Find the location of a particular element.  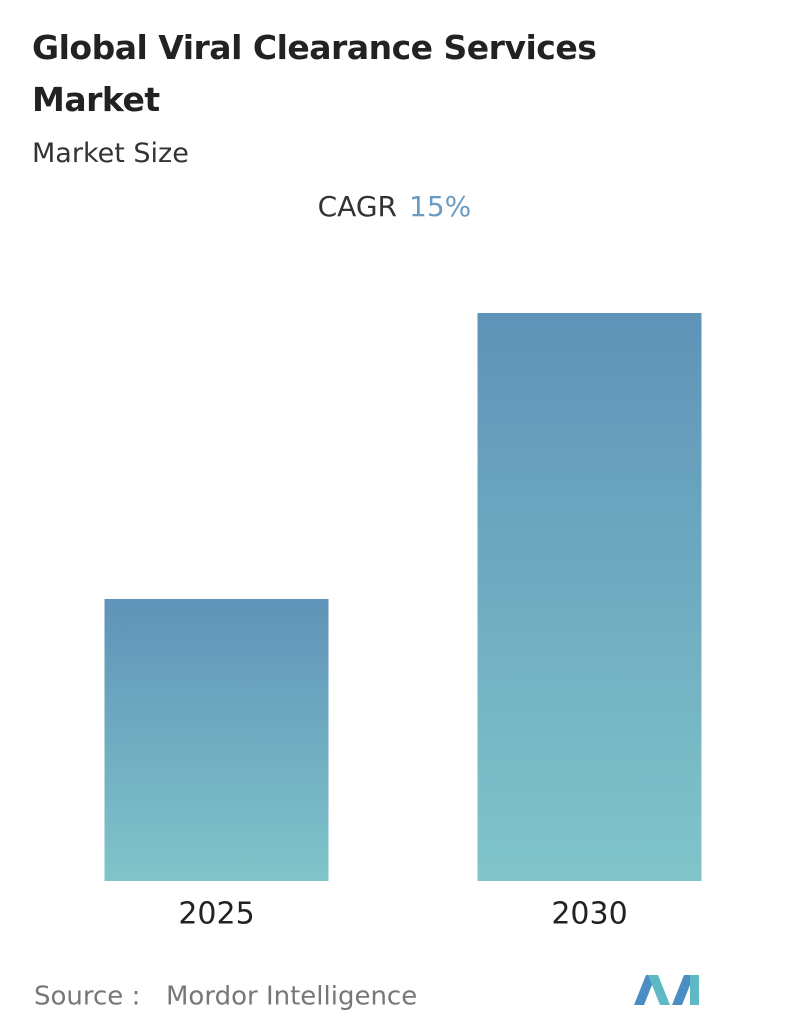

x-tick-label: 2030 is located at coordinates (589, 914).